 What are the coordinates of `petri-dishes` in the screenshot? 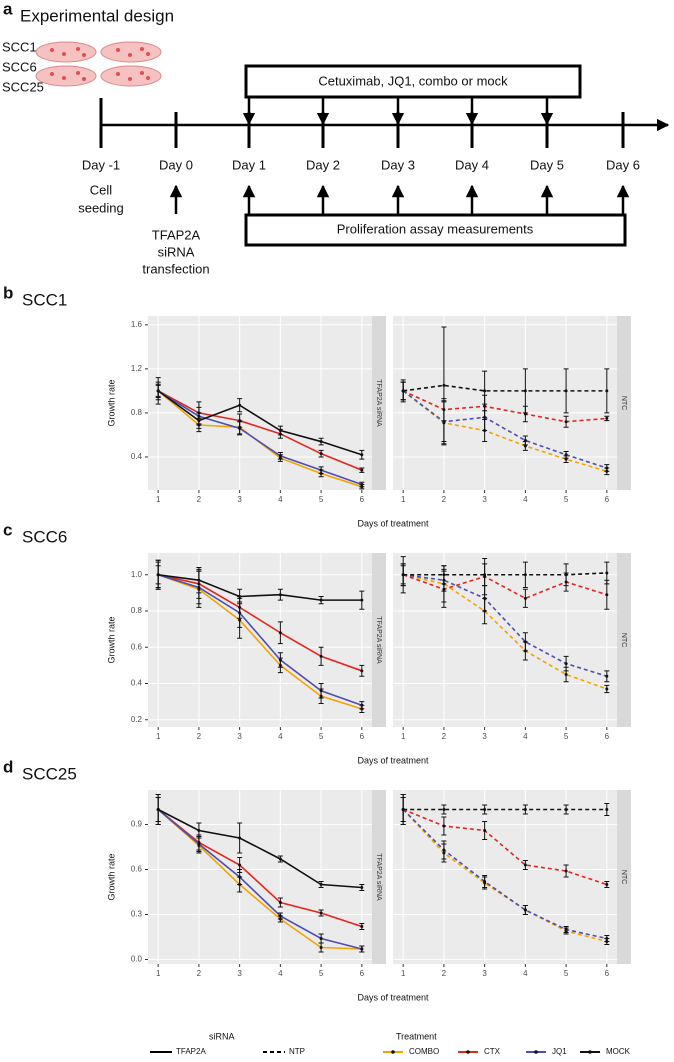 It's located at (98, 64).